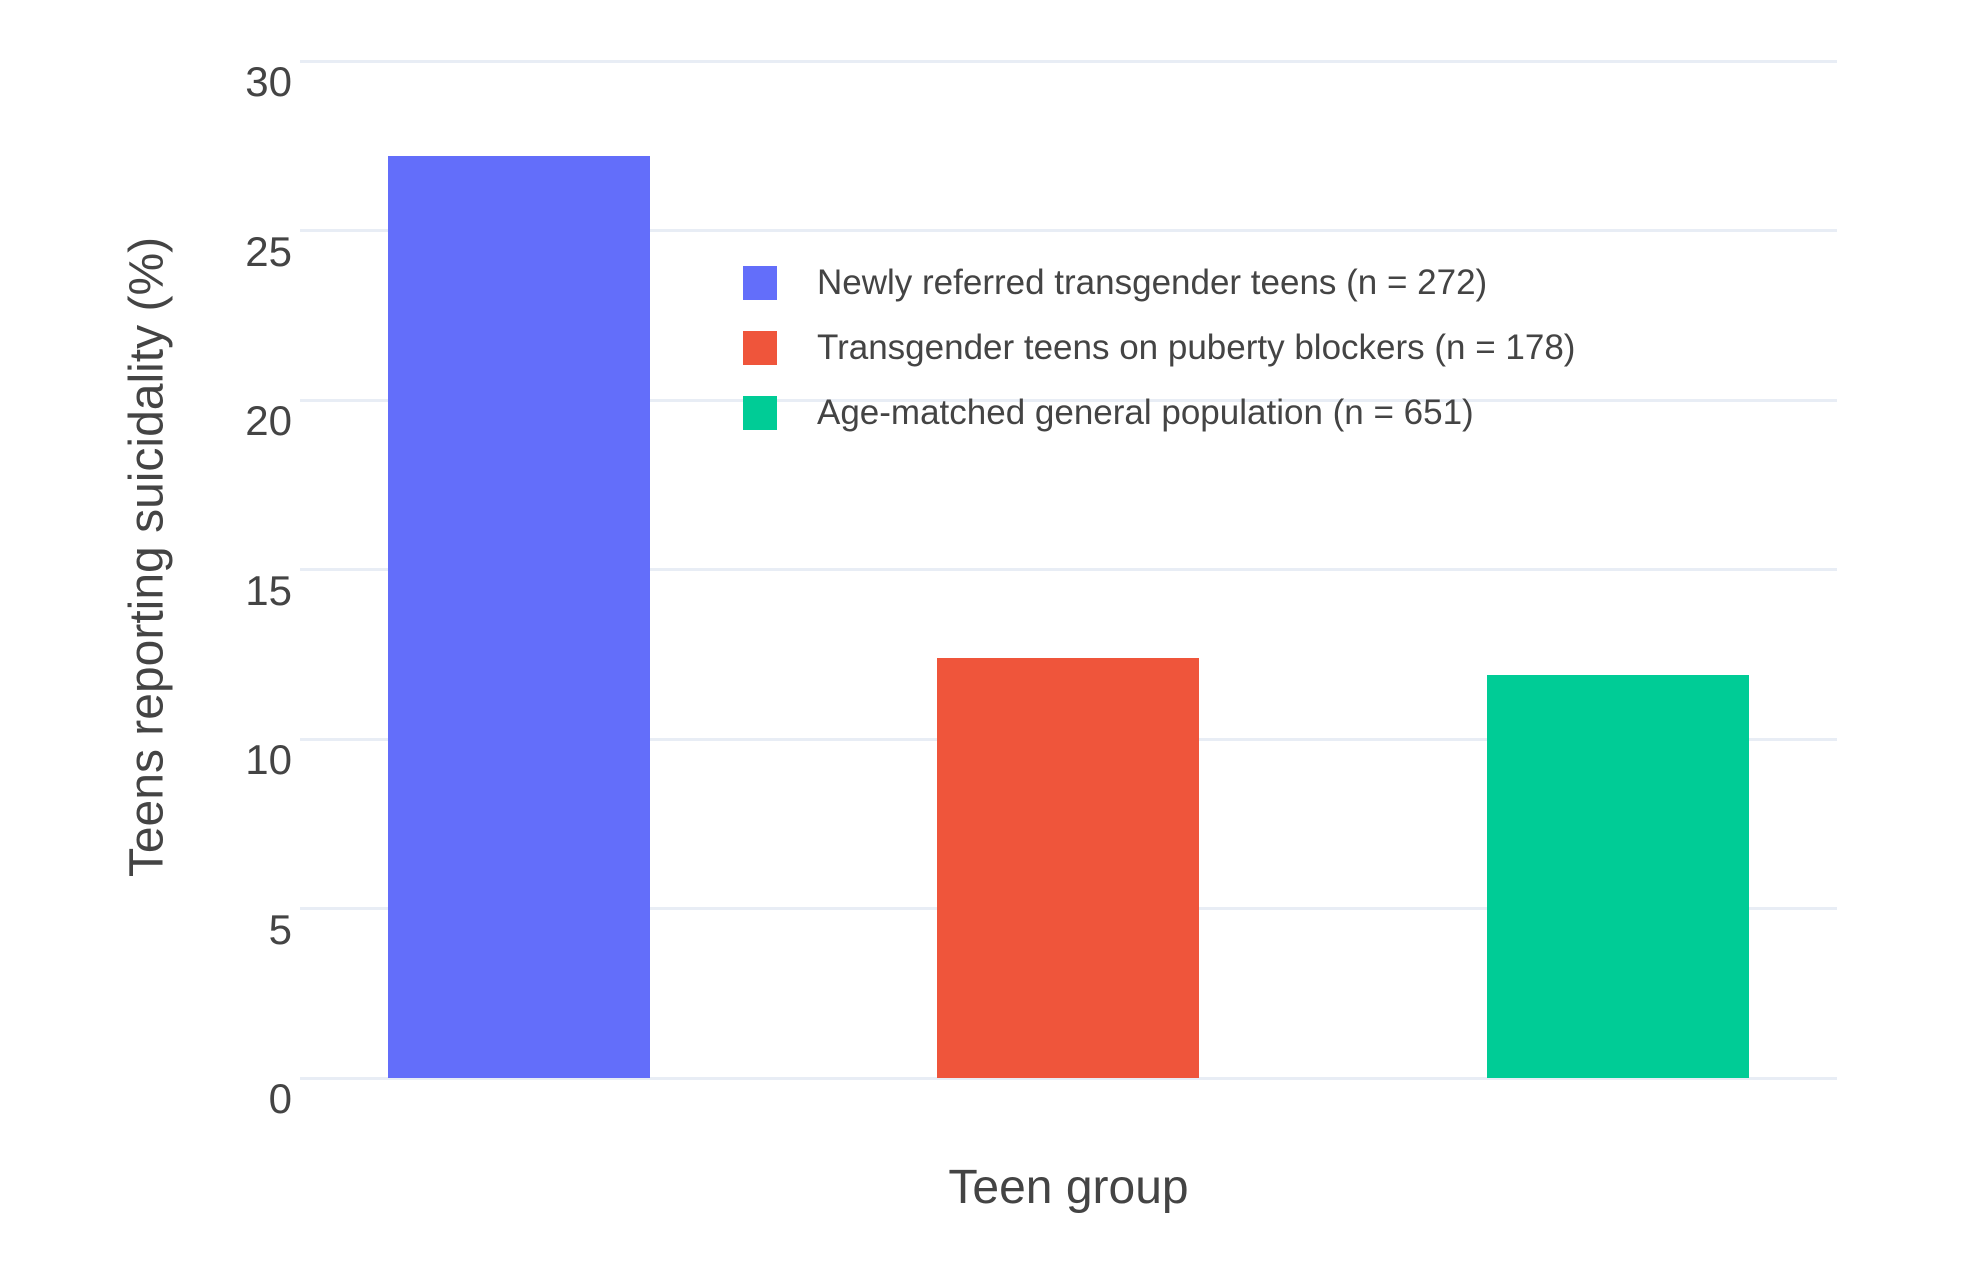 This screenshot has width=1987, height=1269. I want to click on y-axis-title: Teens reporting suicidality (%), so click(147, 557).